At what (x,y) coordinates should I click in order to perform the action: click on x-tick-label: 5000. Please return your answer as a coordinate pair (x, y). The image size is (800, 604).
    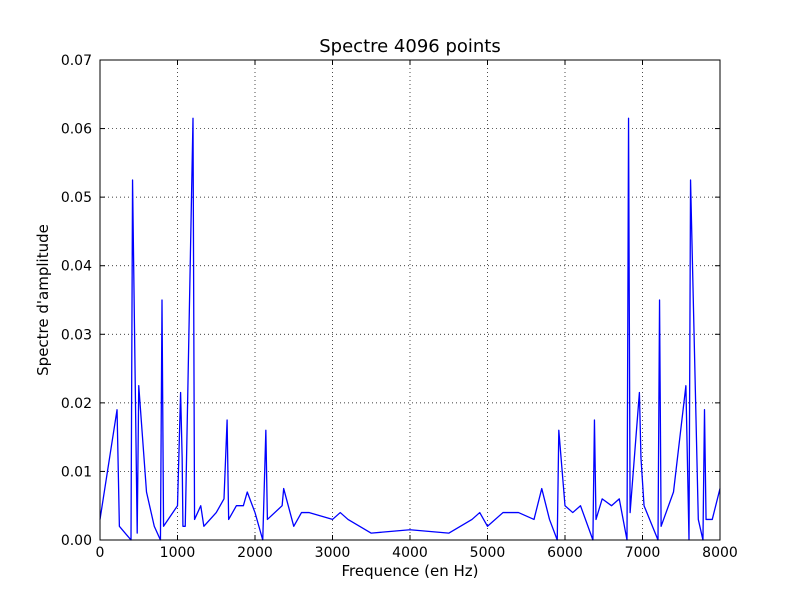
    Looking at the image, I should click on (488, 553).